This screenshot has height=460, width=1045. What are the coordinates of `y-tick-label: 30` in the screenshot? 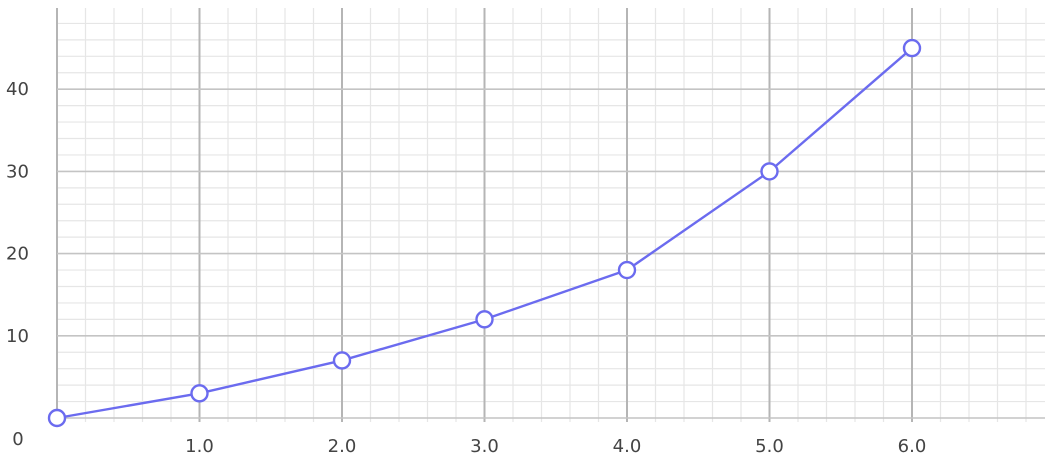 It's located at (17, 171).